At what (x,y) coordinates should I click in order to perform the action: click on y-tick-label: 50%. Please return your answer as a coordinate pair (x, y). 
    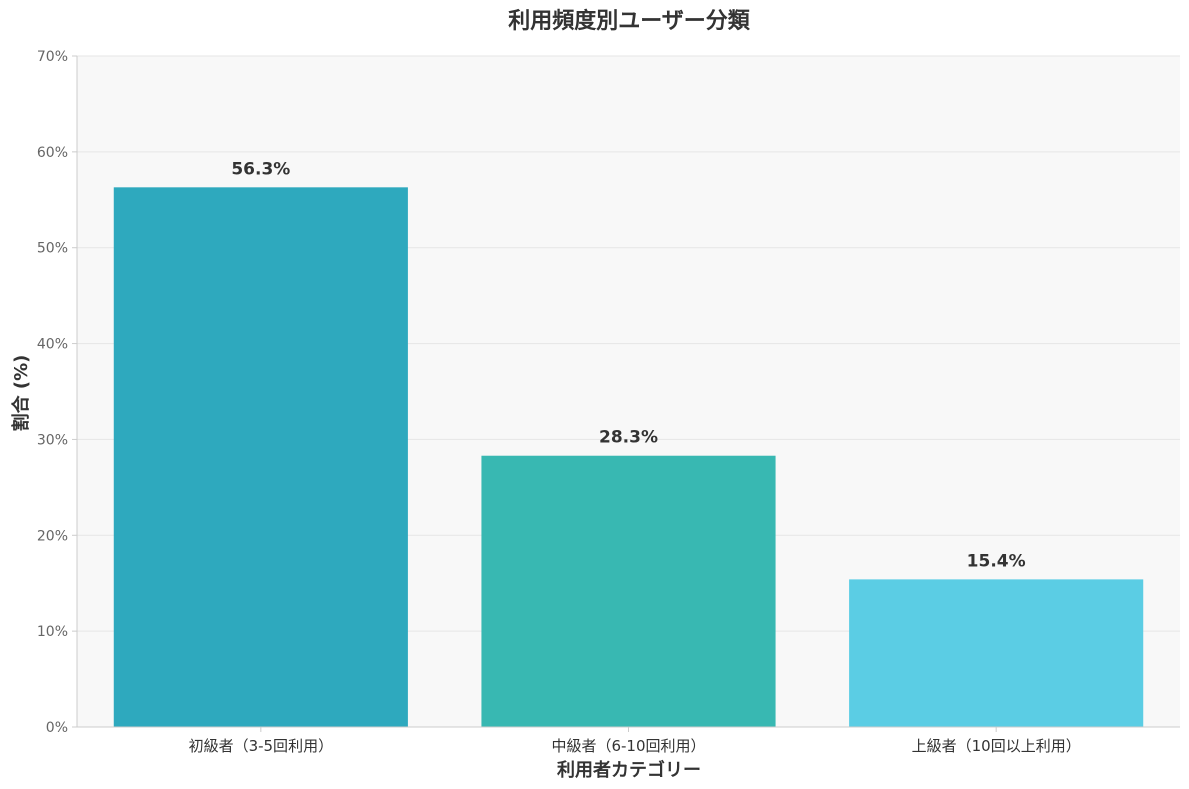
    Looking at the image, I should click on (52, 249).